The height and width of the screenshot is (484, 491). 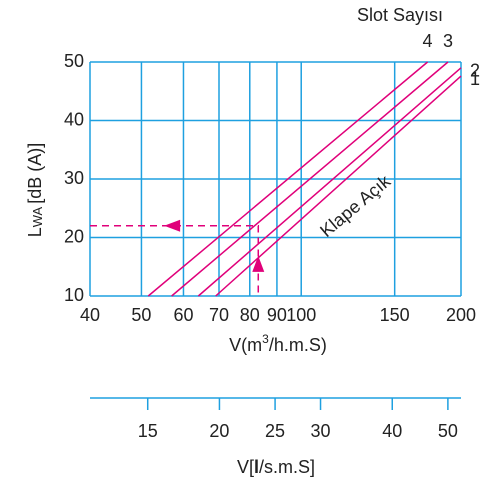 I want to click on y-tick-label: 40, so click(x=74, y=119).